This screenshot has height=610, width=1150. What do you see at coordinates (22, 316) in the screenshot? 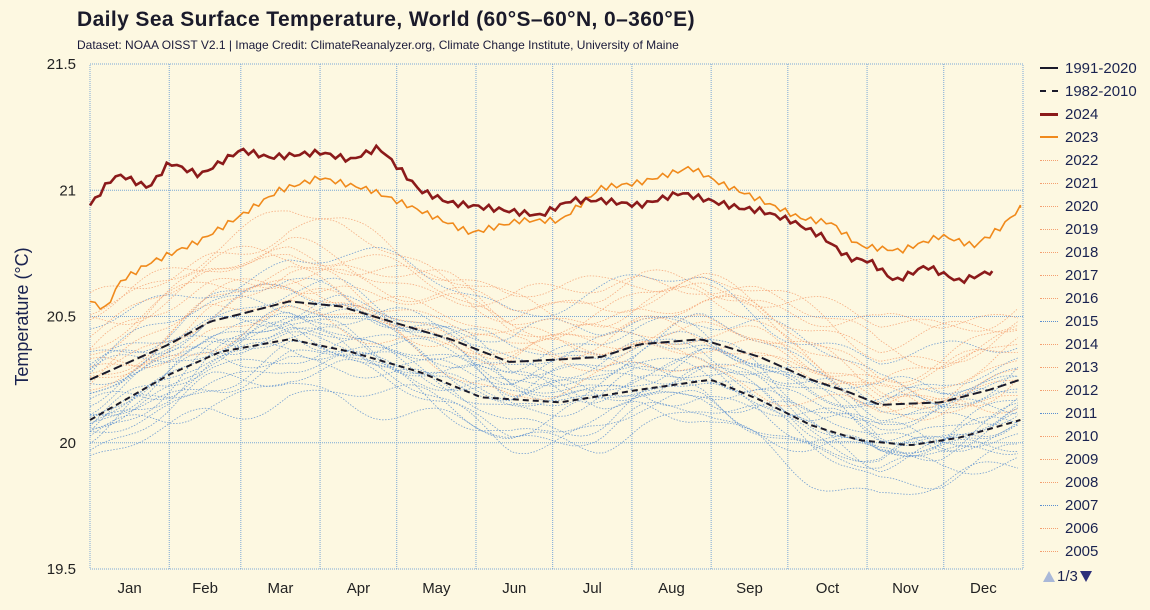
I see `y-axis-label: Temperature (°C)` at bounding box center [22, 316].